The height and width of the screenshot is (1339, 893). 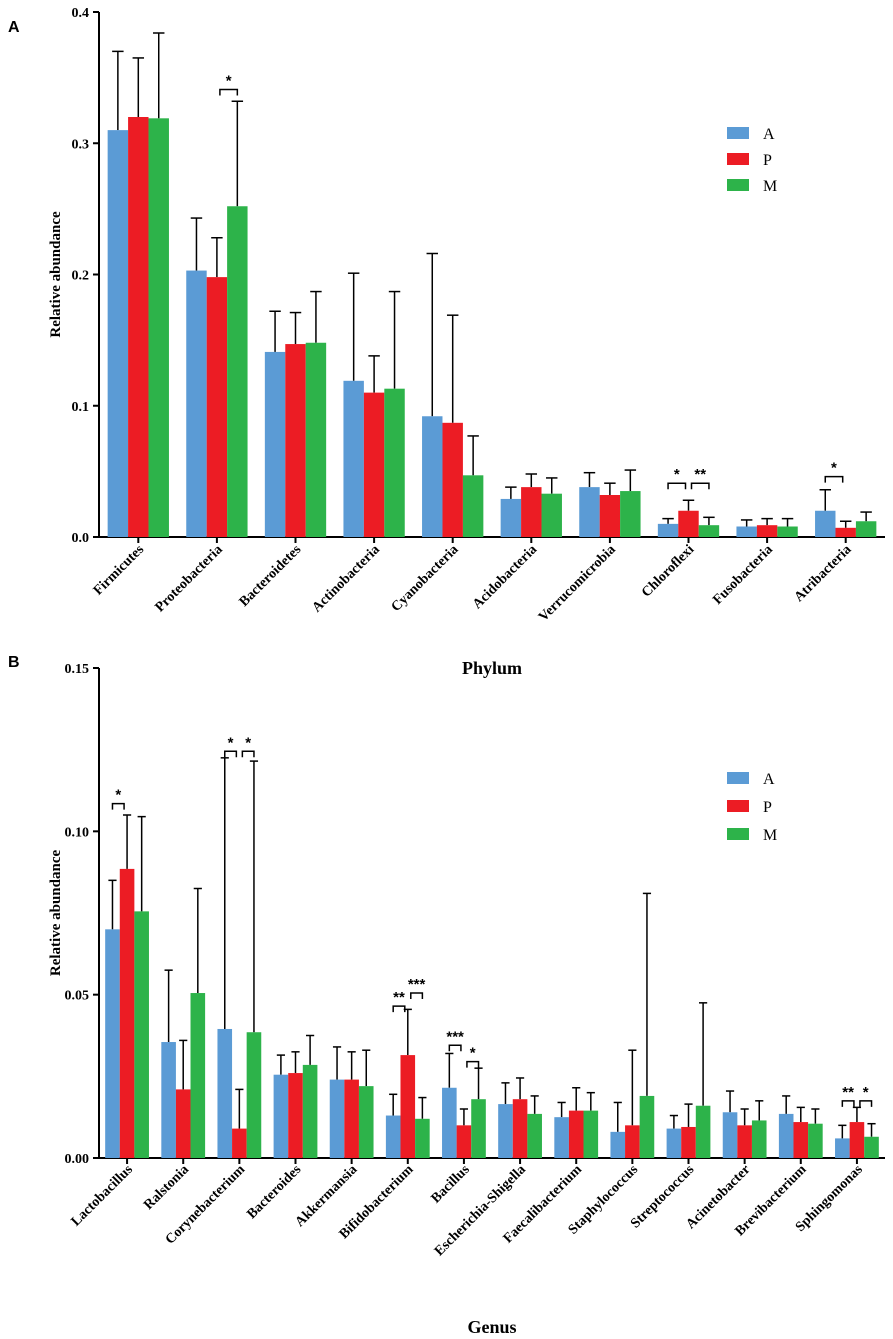 What do you see at coordinates (295, 1115) in the screenshot?
I see `bar-bacteroides-p` at bounding box center [295, 1115].